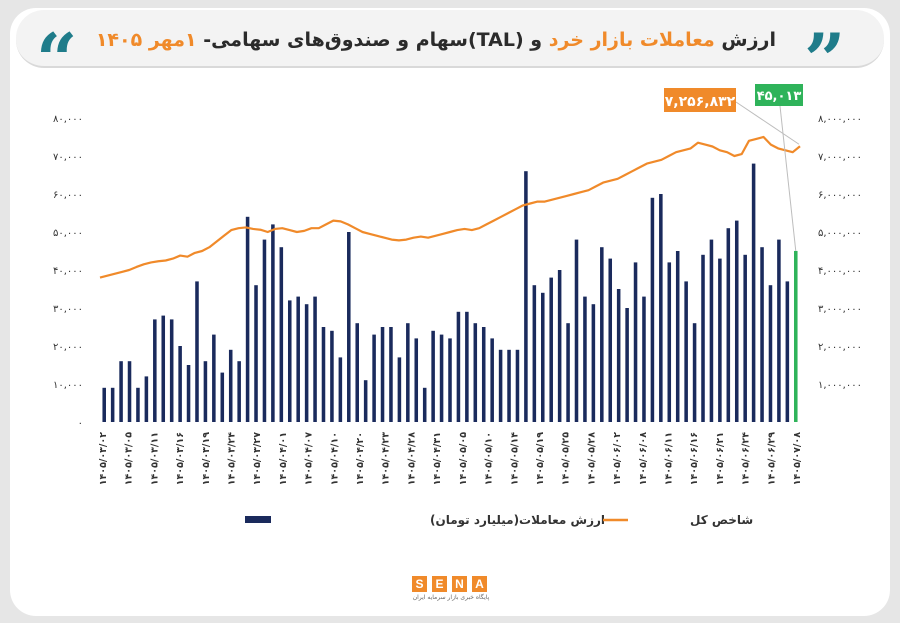  Describe the element at coordinates (309, 459) in the screenshot. I see `x-tick-label: ۱۴۰۵/۰۴/۰۷` at that location.